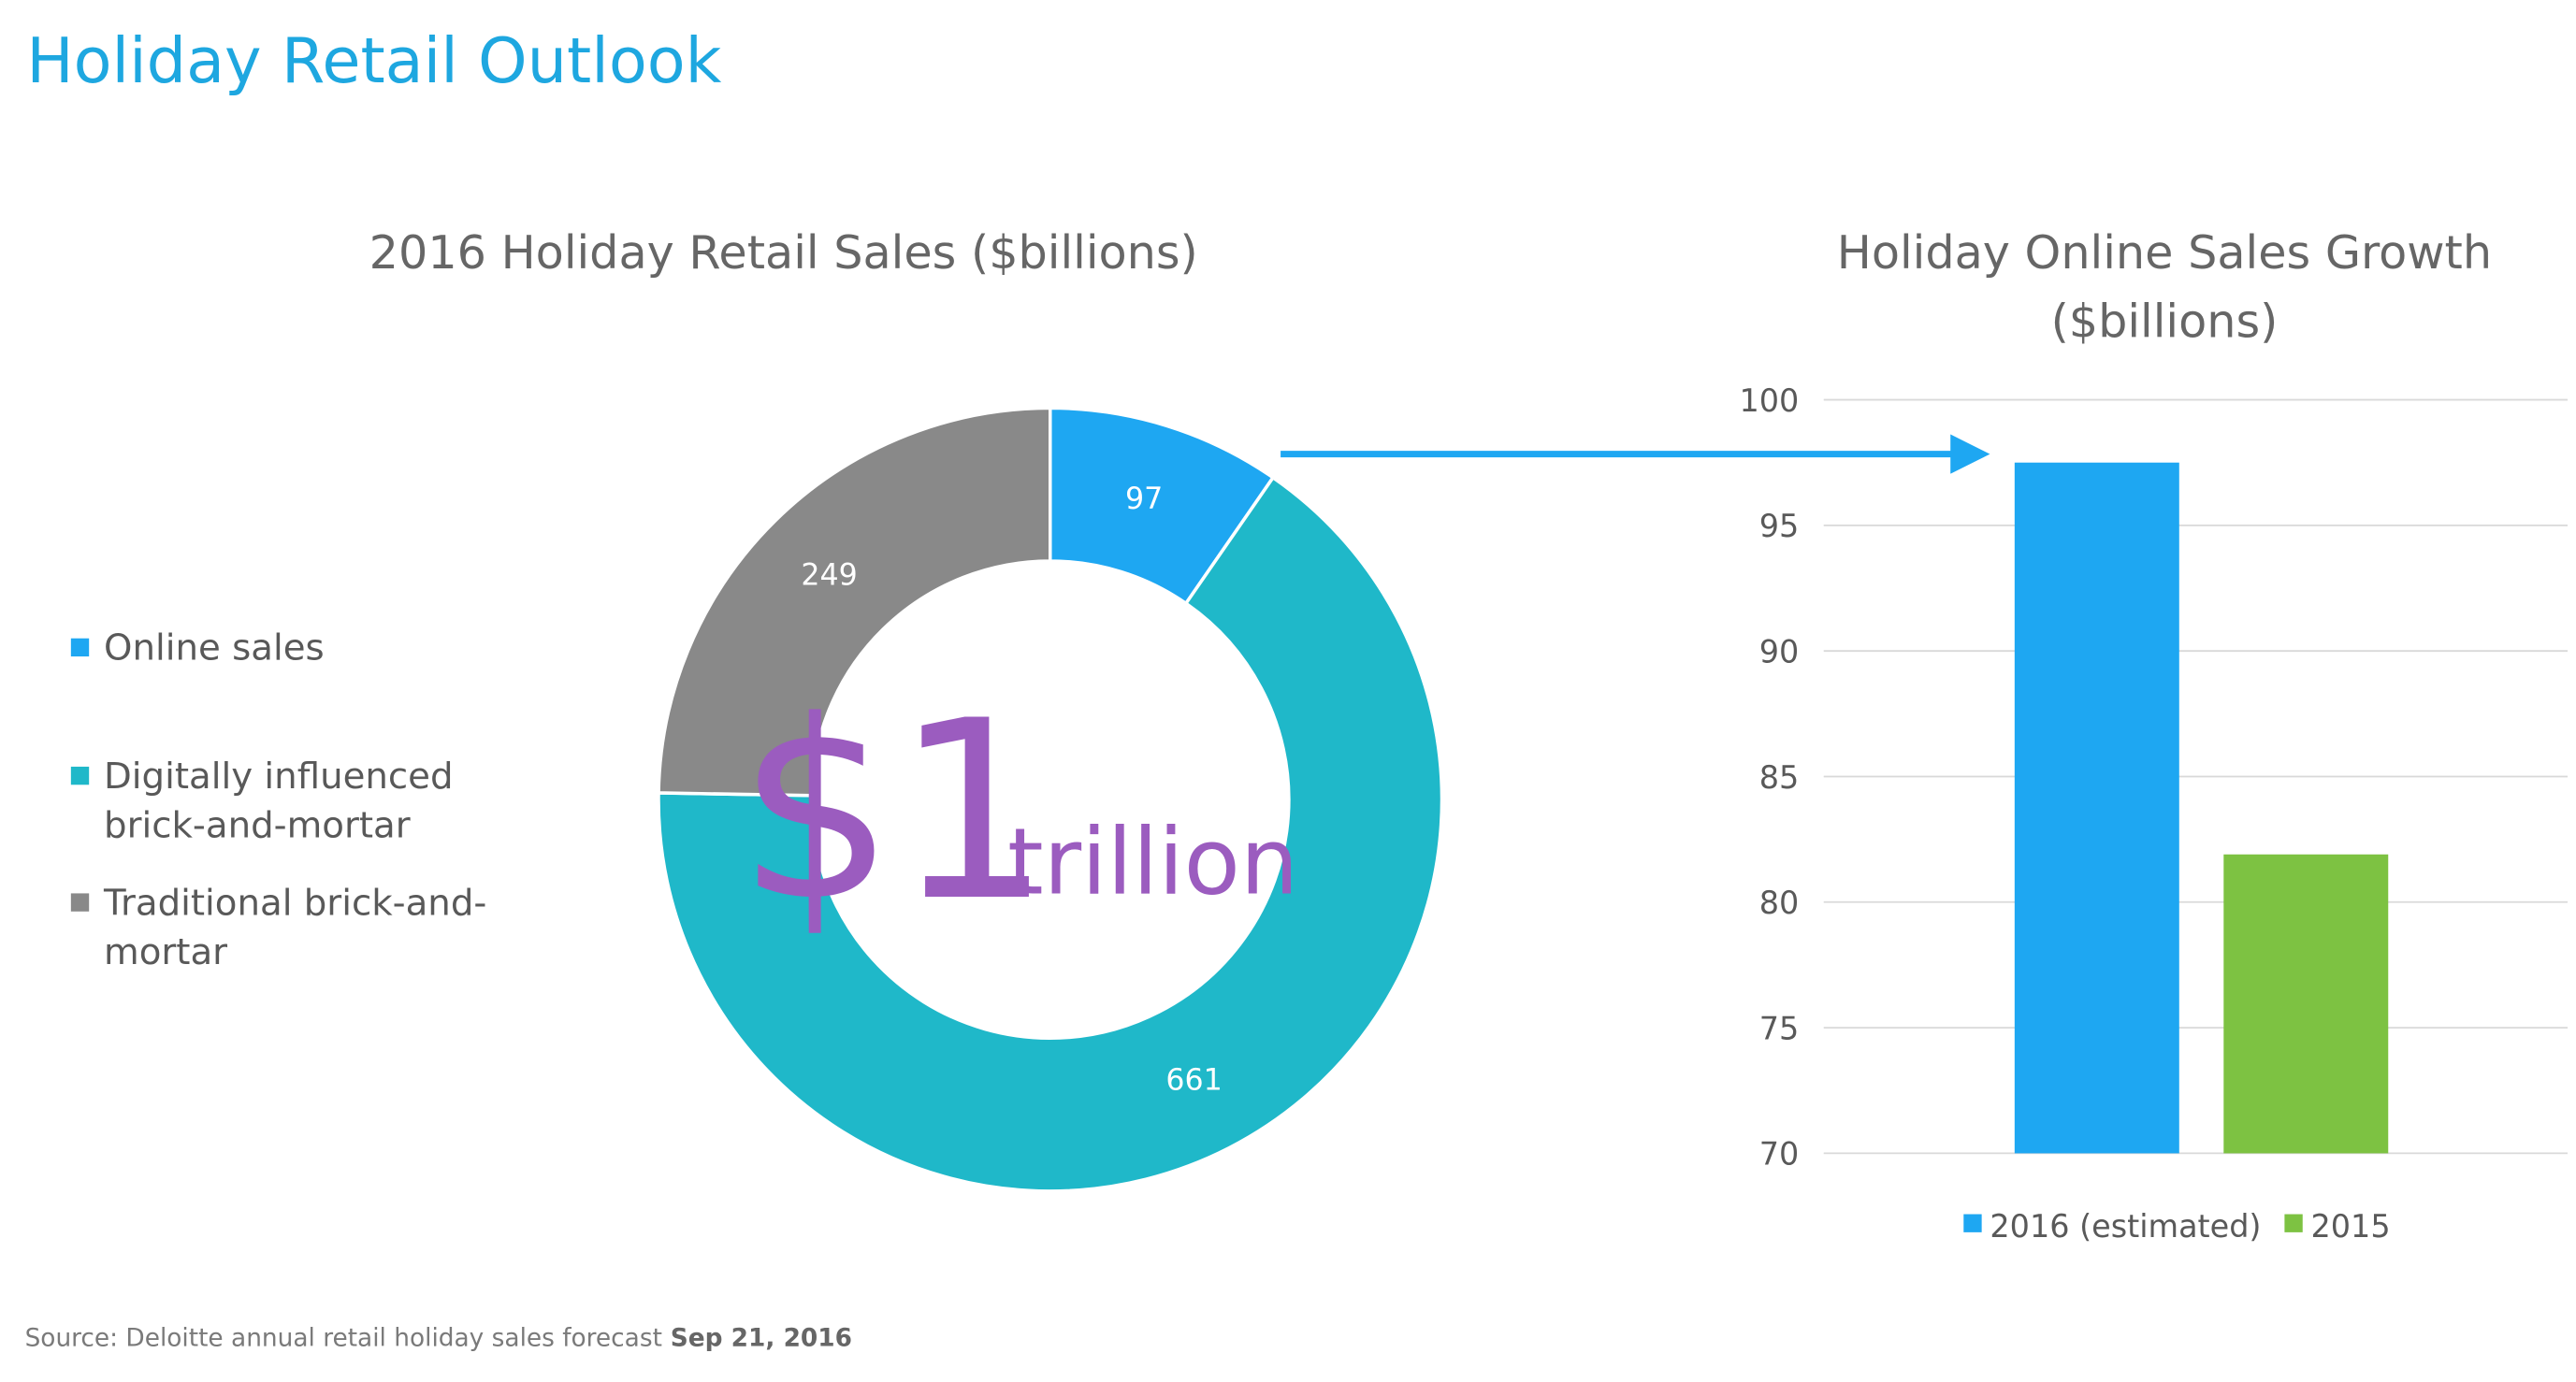 The height and width of the screenshot is (1382, 2576). What do you see at coordinates (1779, 526) in the screenshot?
I see `y-tick-label: 95` at bounding box center [1779, 526].